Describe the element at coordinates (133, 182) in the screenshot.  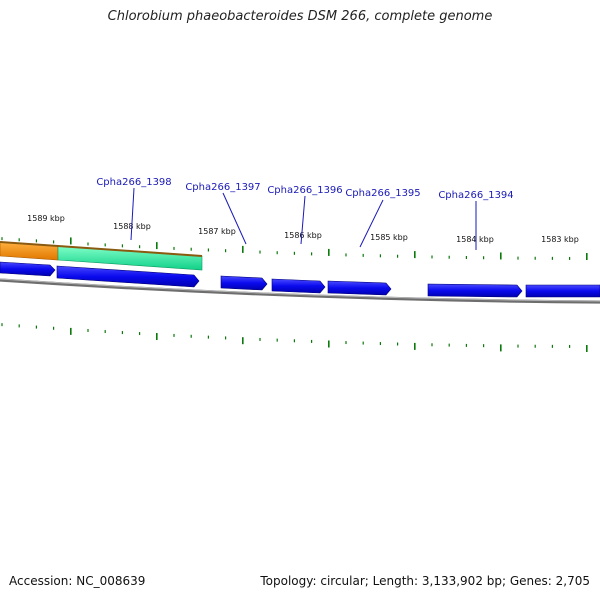
I see `gene-label: Cpha266_1398` at that location.